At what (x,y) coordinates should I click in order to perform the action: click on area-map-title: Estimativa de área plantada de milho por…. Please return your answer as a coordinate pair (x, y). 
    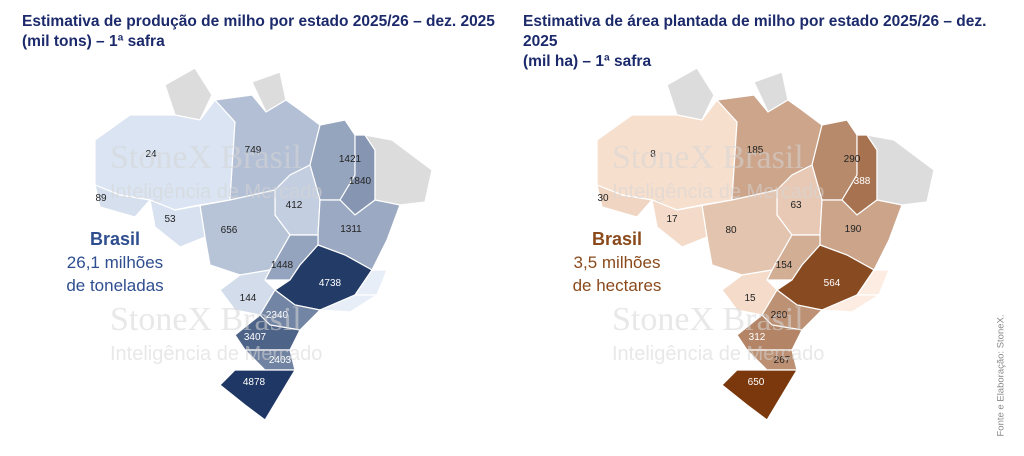
    Looking at the image, I should click on (773, 42).